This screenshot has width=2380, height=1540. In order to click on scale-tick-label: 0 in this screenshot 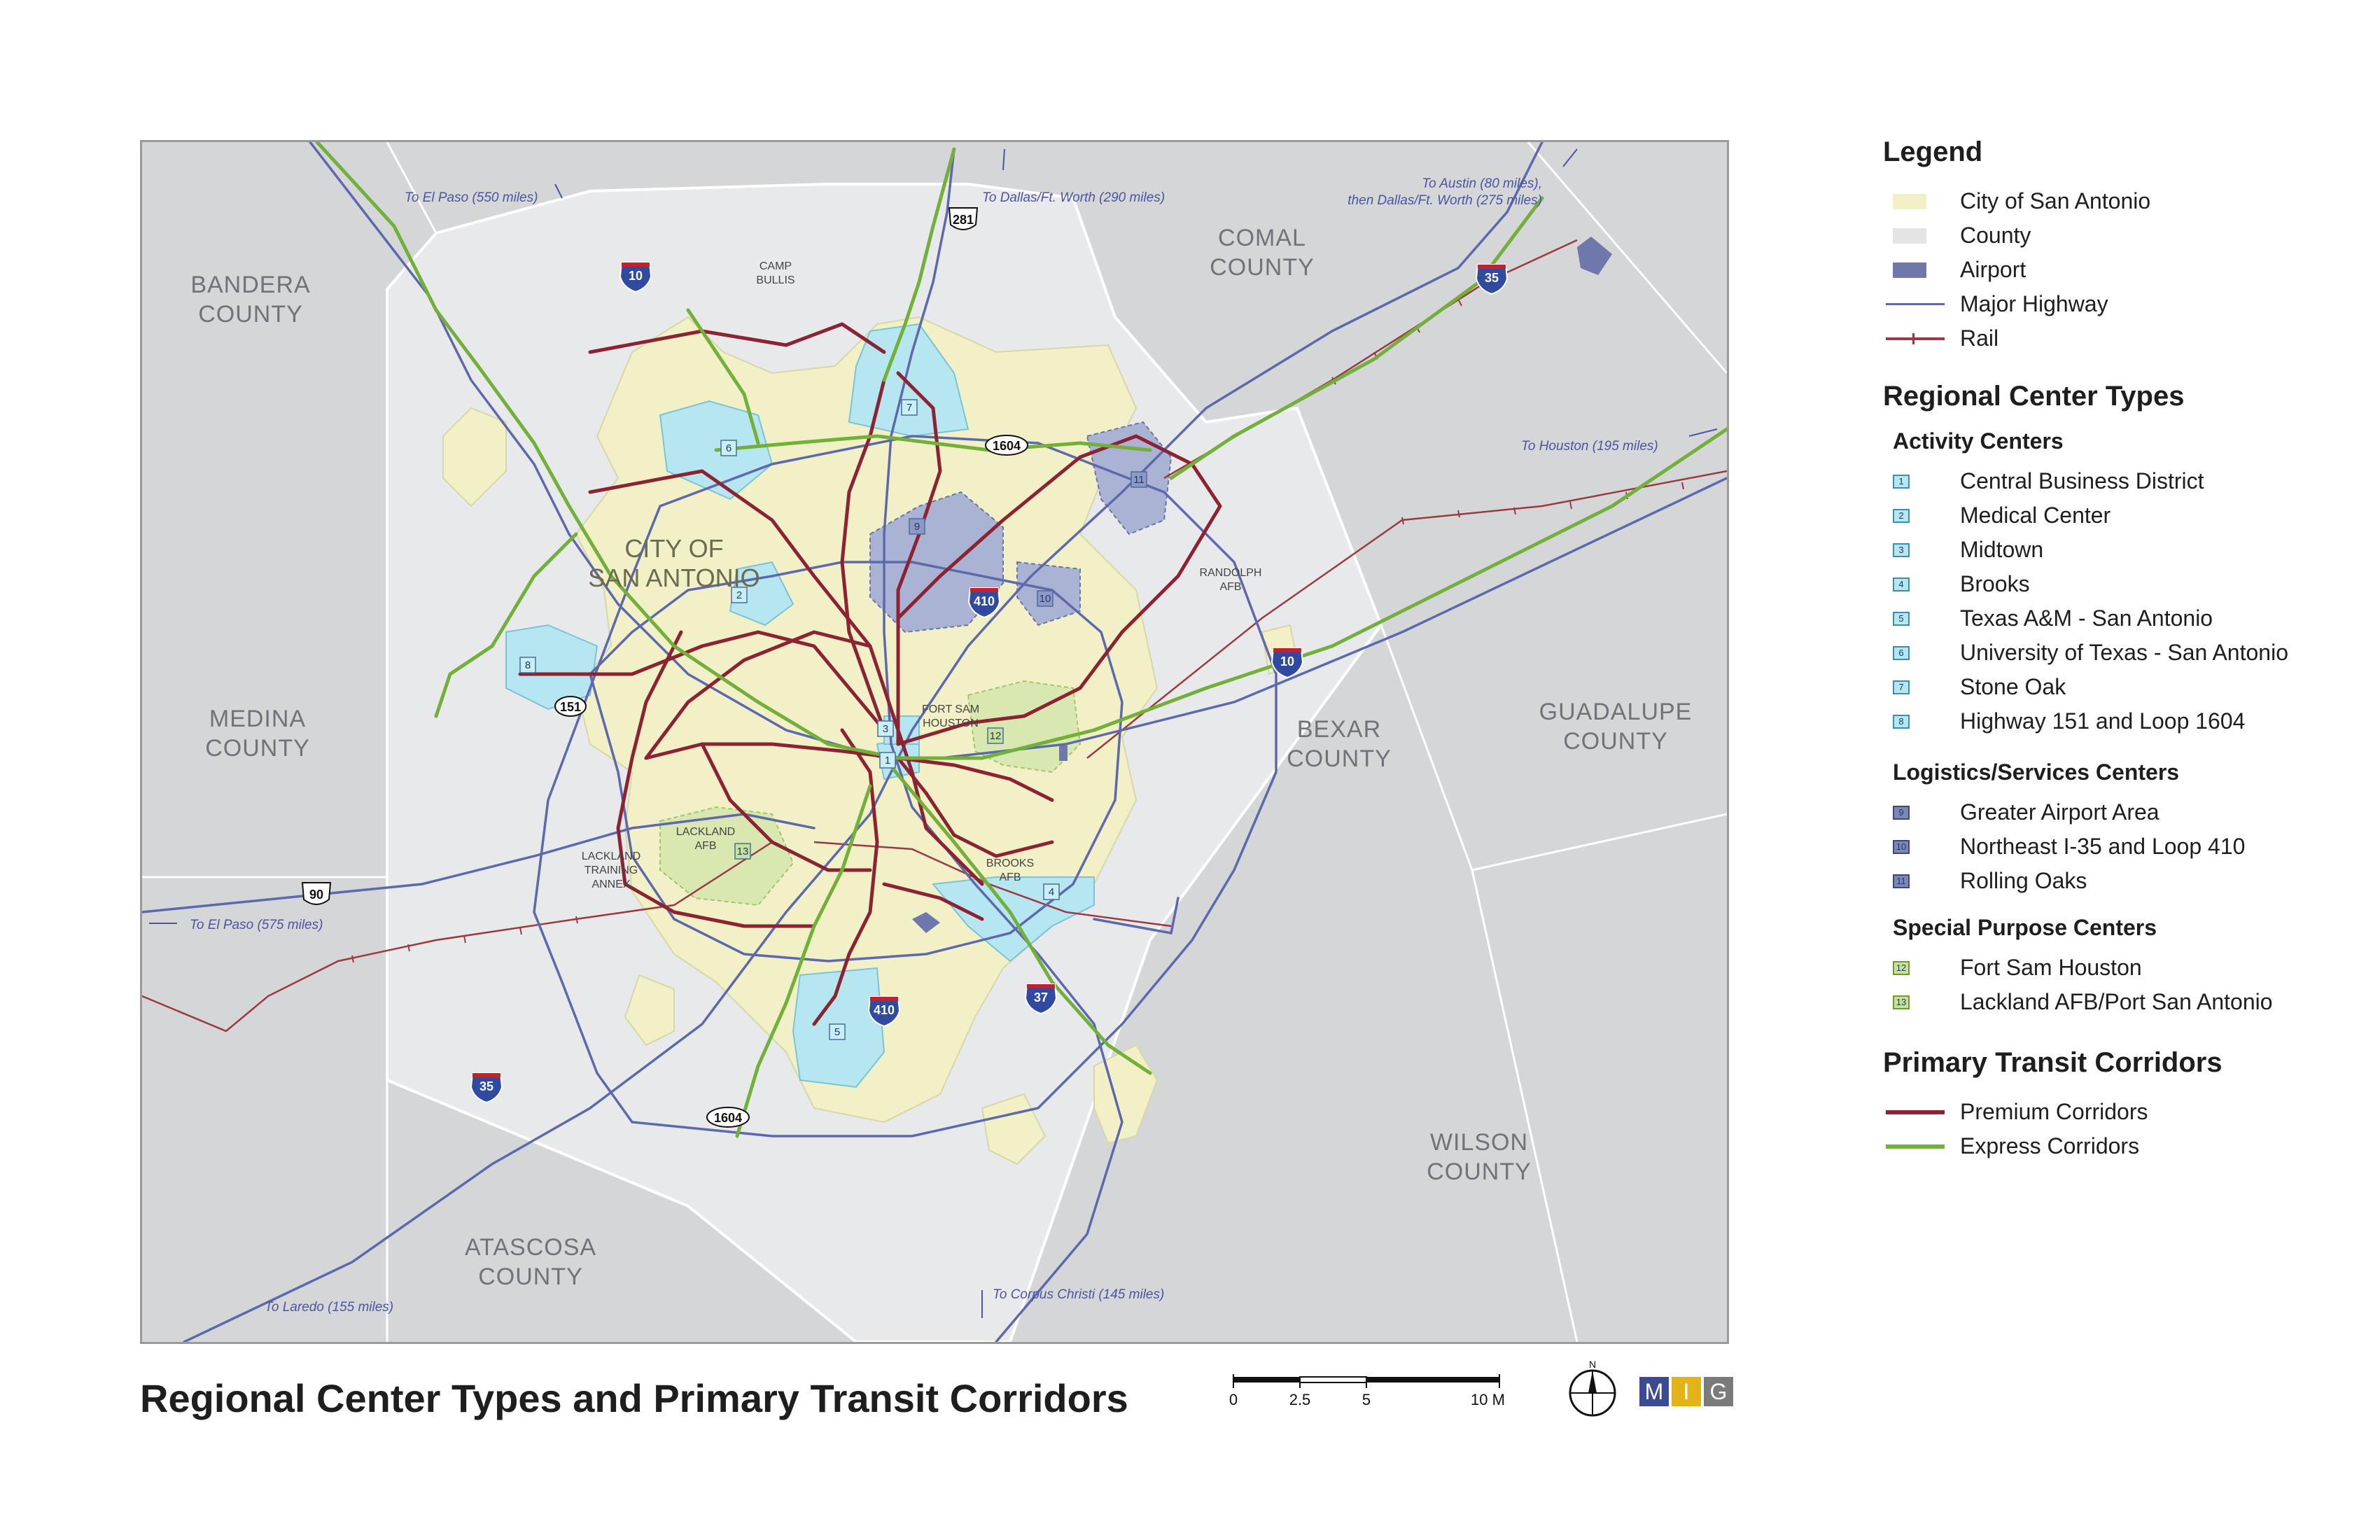, I will do `click(1233, 1399)`.